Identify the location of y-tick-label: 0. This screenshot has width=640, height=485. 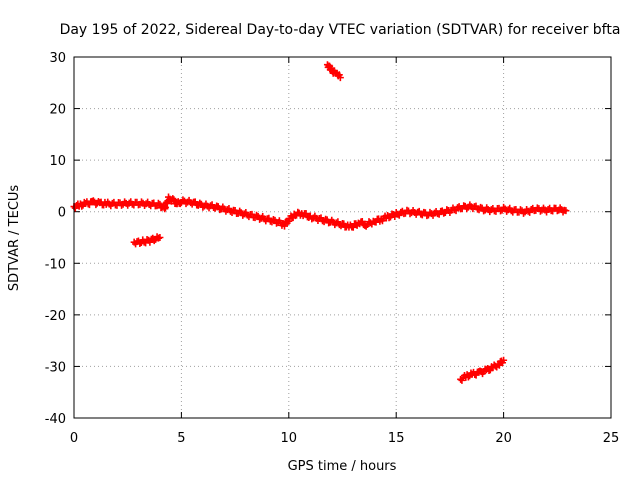
(62, 213).